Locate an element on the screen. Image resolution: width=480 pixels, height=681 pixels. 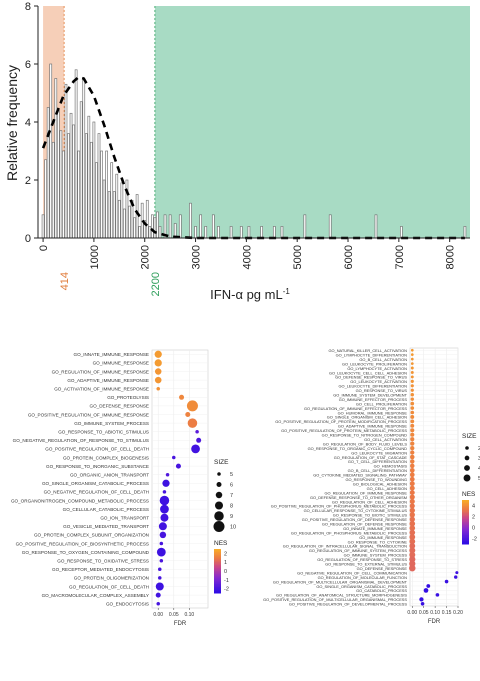
color-legend-title: NES is located at coordinates (221, 543).